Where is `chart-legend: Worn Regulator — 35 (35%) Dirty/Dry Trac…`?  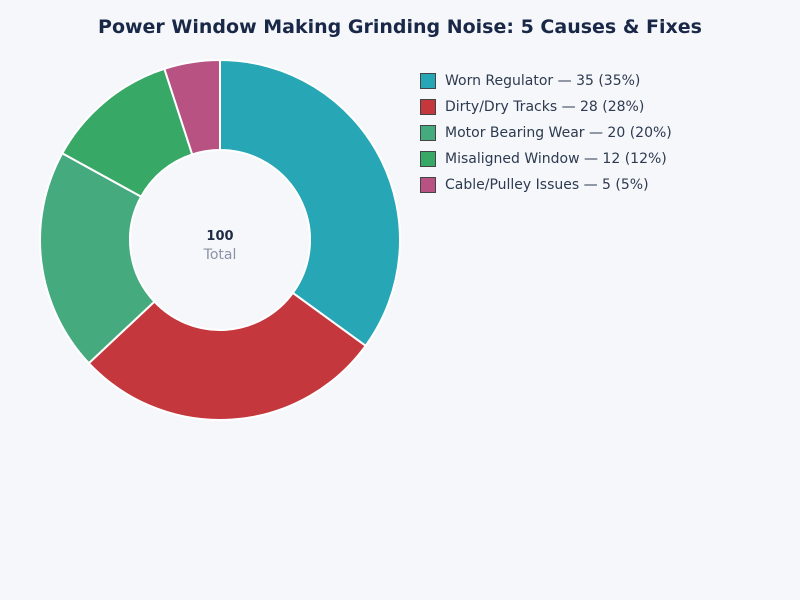
chart-legend: Worn Regulator — 35 (35%) Dirty/Dry Trac… is located at coordinates (546, 133).